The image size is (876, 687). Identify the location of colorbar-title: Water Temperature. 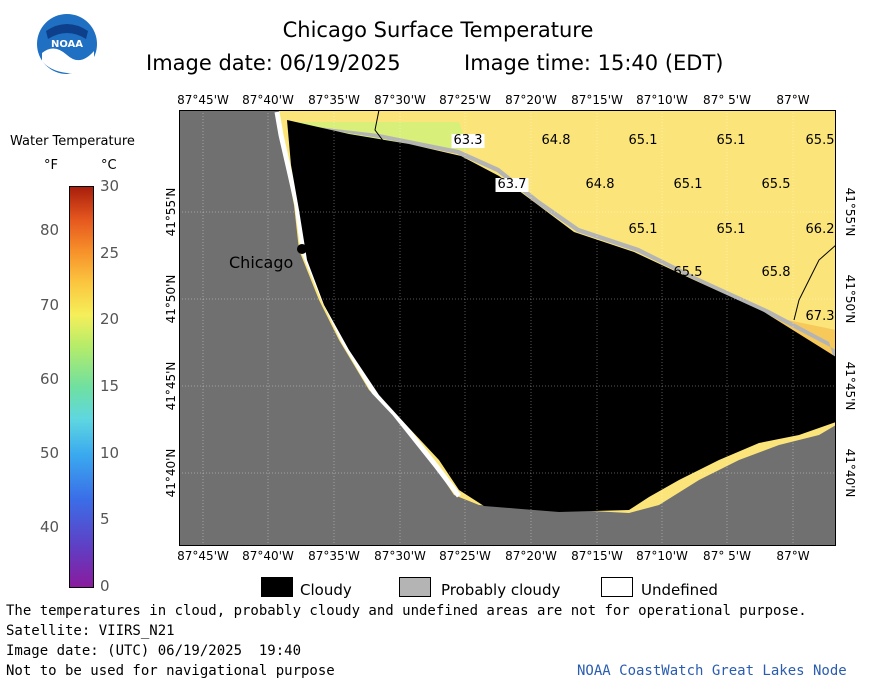
(72, 141).